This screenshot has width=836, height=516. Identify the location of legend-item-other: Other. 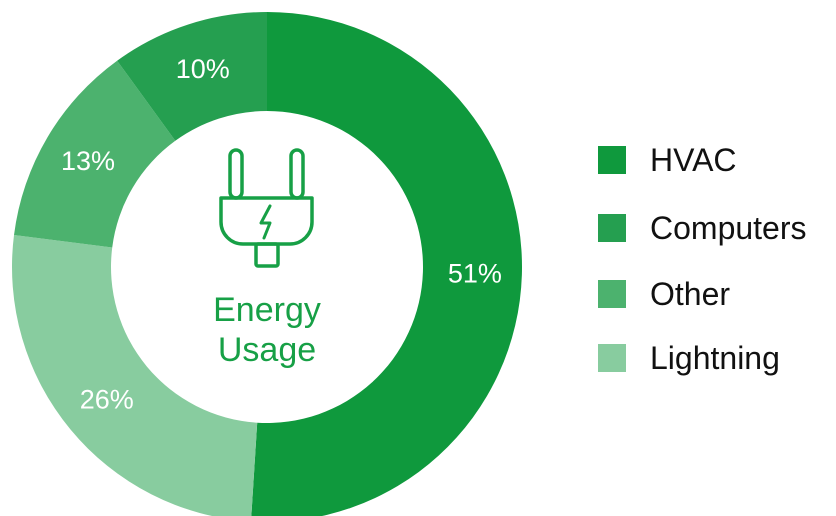
(717, 294).